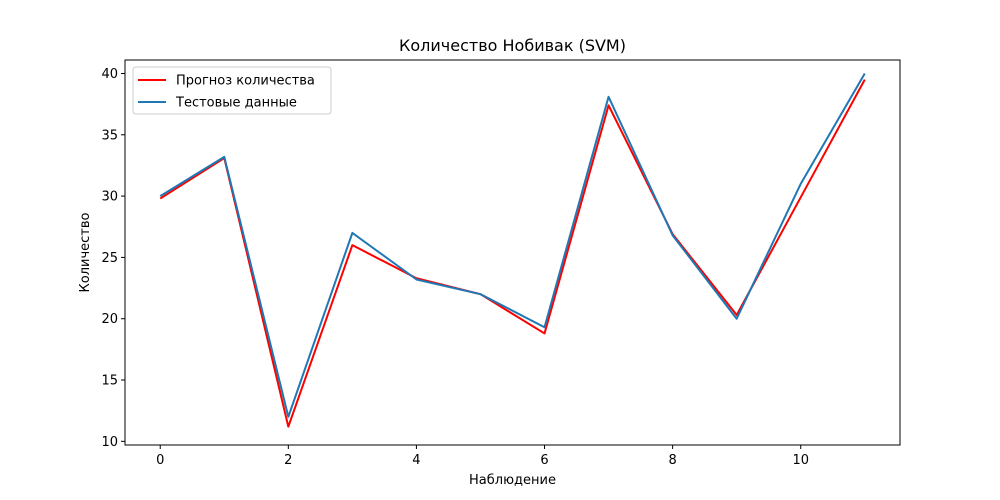 This screenshot has width=1000, height=500. Describe the element at coordinates (109, 258) in the screenshot. I see `y-tick-label: 25` at that location.